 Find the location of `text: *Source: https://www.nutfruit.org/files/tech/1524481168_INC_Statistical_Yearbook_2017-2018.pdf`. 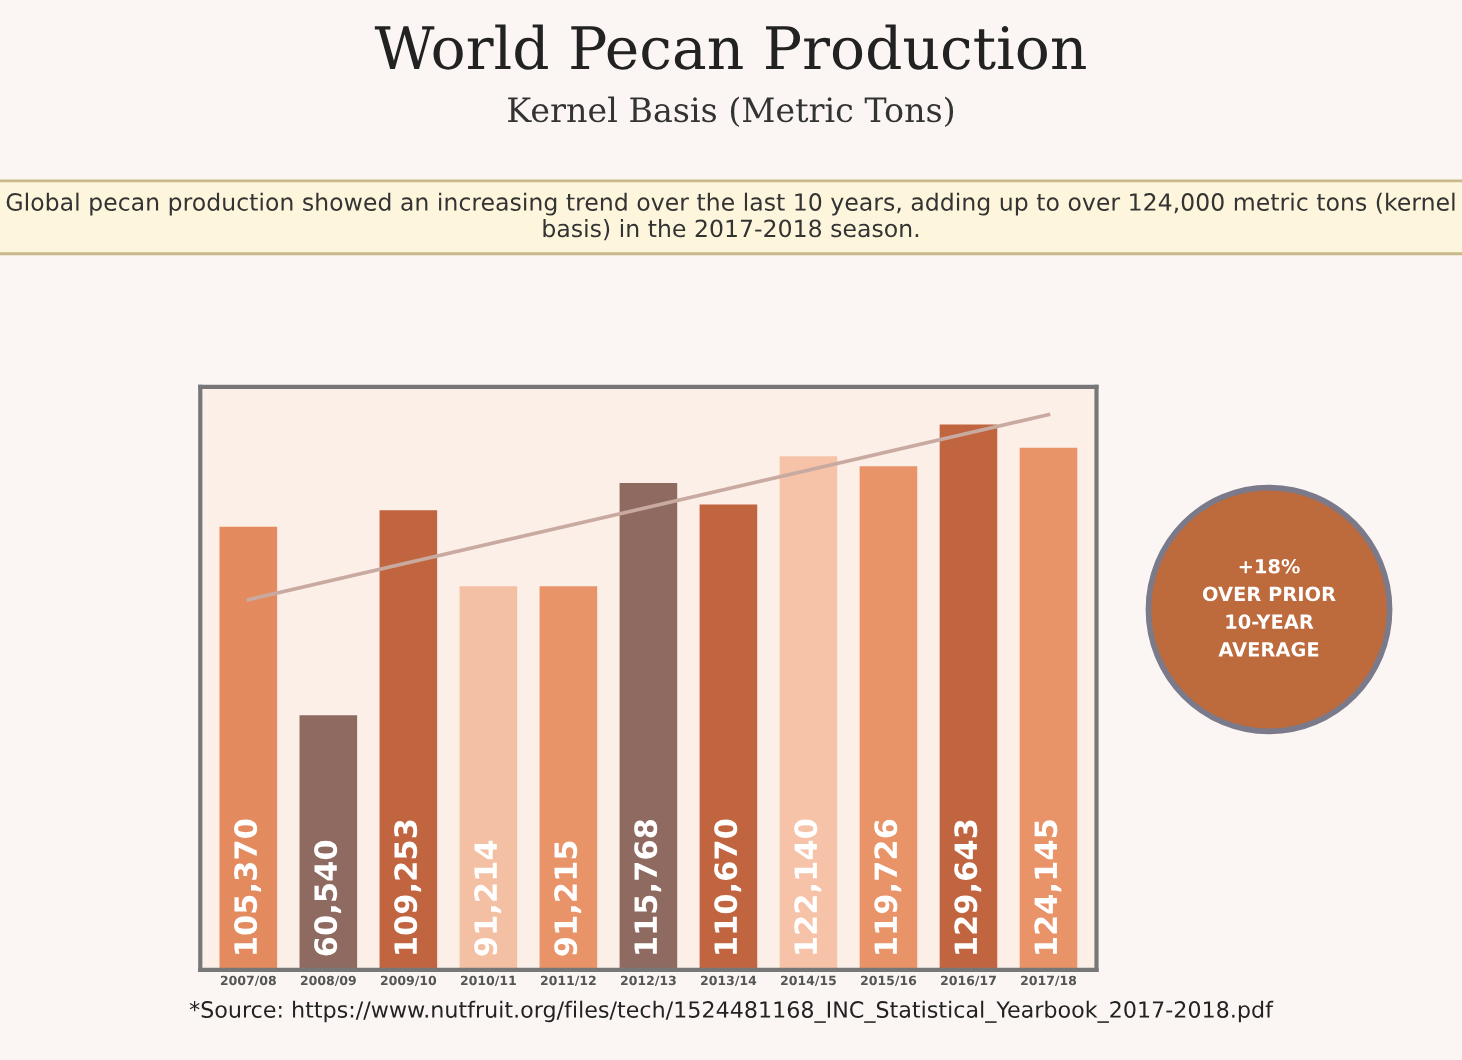

text: *Source: https://www.nutfruit.org/files/tech/1524481168_INC_Statistical_Yearbook_2017-2018.pdf is located at coordinates (731, 1011).